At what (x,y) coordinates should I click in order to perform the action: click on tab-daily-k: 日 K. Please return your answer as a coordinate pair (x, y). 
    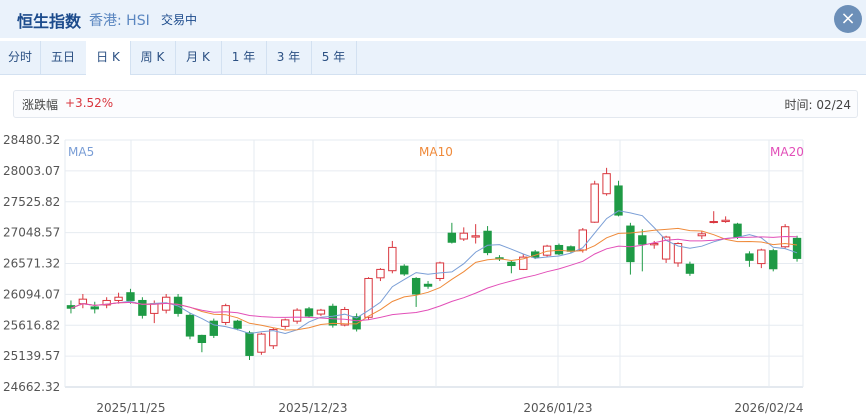
    Looking at the image, I should click on (108, 58).